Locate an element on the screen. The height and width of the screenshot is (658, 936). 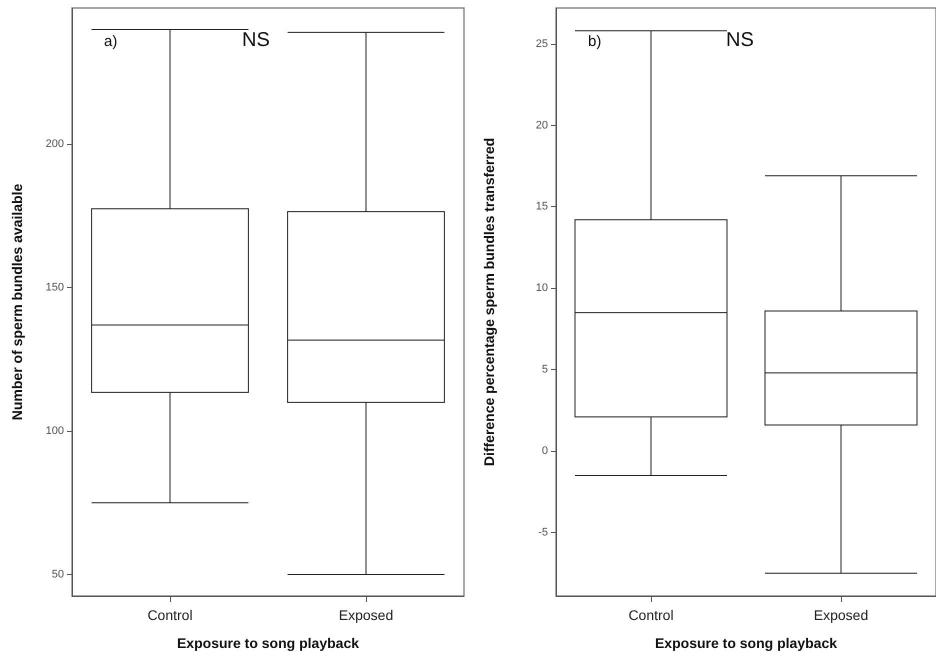
y-tick-label: 10 is located at coordinates (542, 288).